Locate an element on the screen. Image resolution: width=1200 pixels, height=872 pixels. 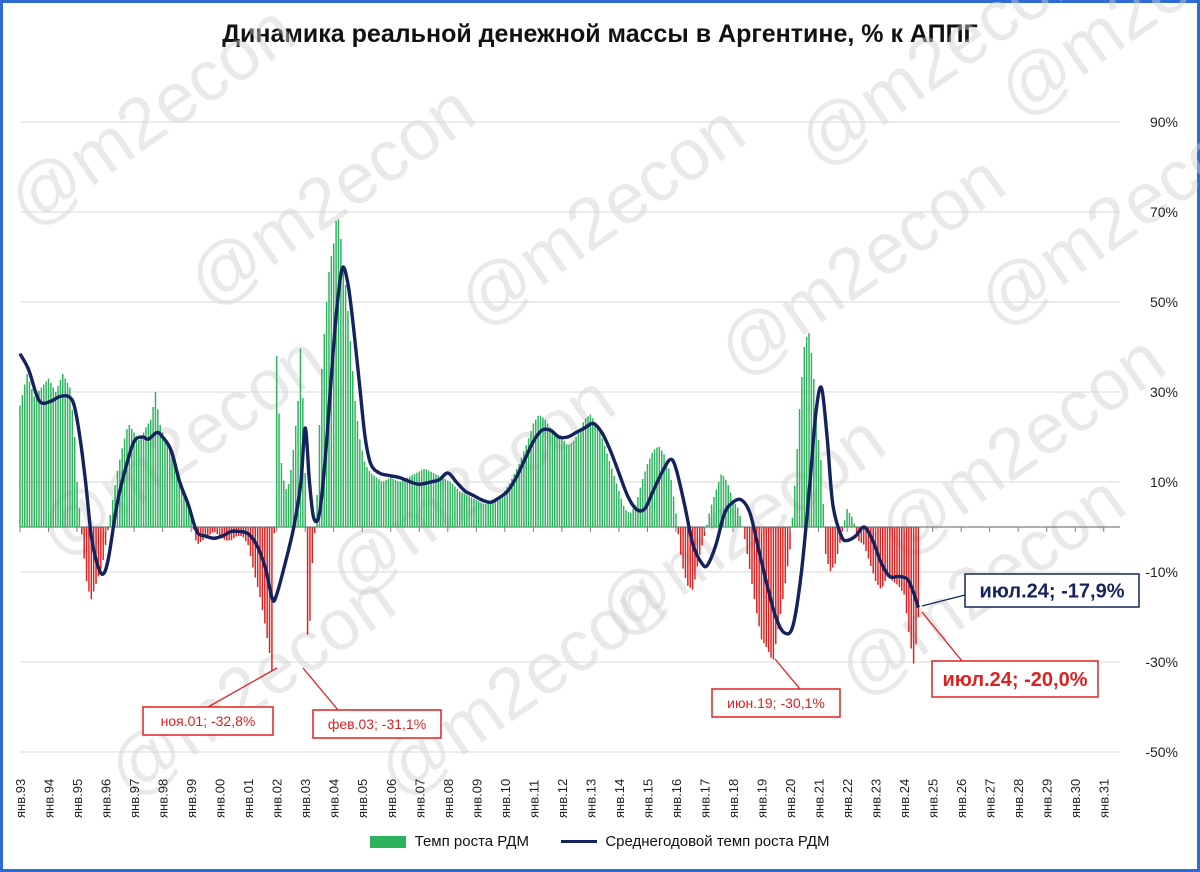
x-tick-label: янв.94 is located at coordinates (49, 798).